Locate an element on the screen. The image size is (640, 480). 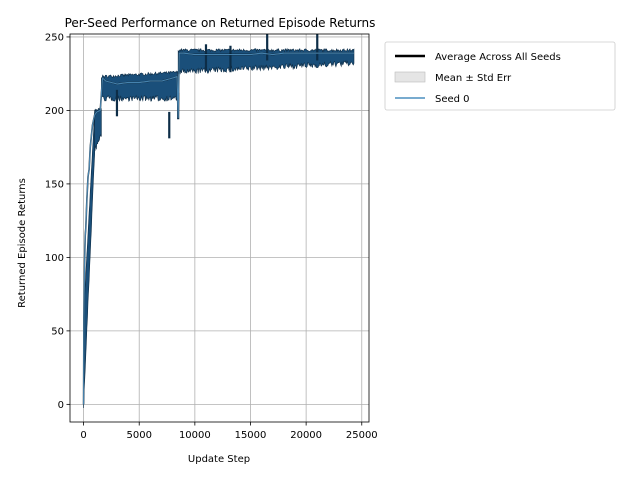
y-tick-label: 250 is located at coordinates (54, 37).